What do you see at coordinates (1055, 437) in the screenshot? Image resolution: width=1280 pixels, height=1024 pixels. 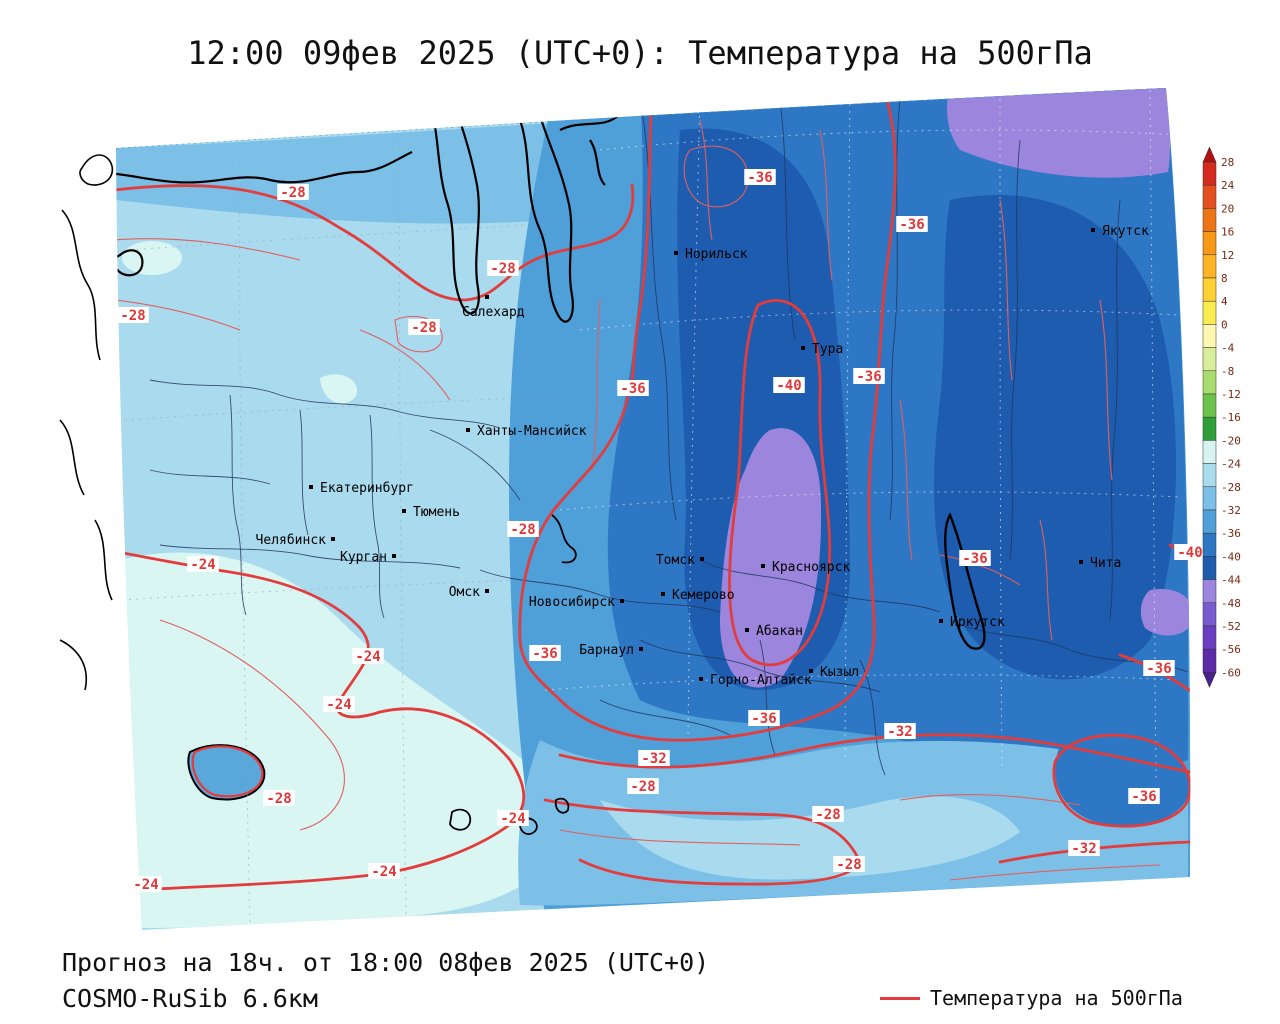 I see `zone-minus40-44-east` at bounding box center [1055, 437].